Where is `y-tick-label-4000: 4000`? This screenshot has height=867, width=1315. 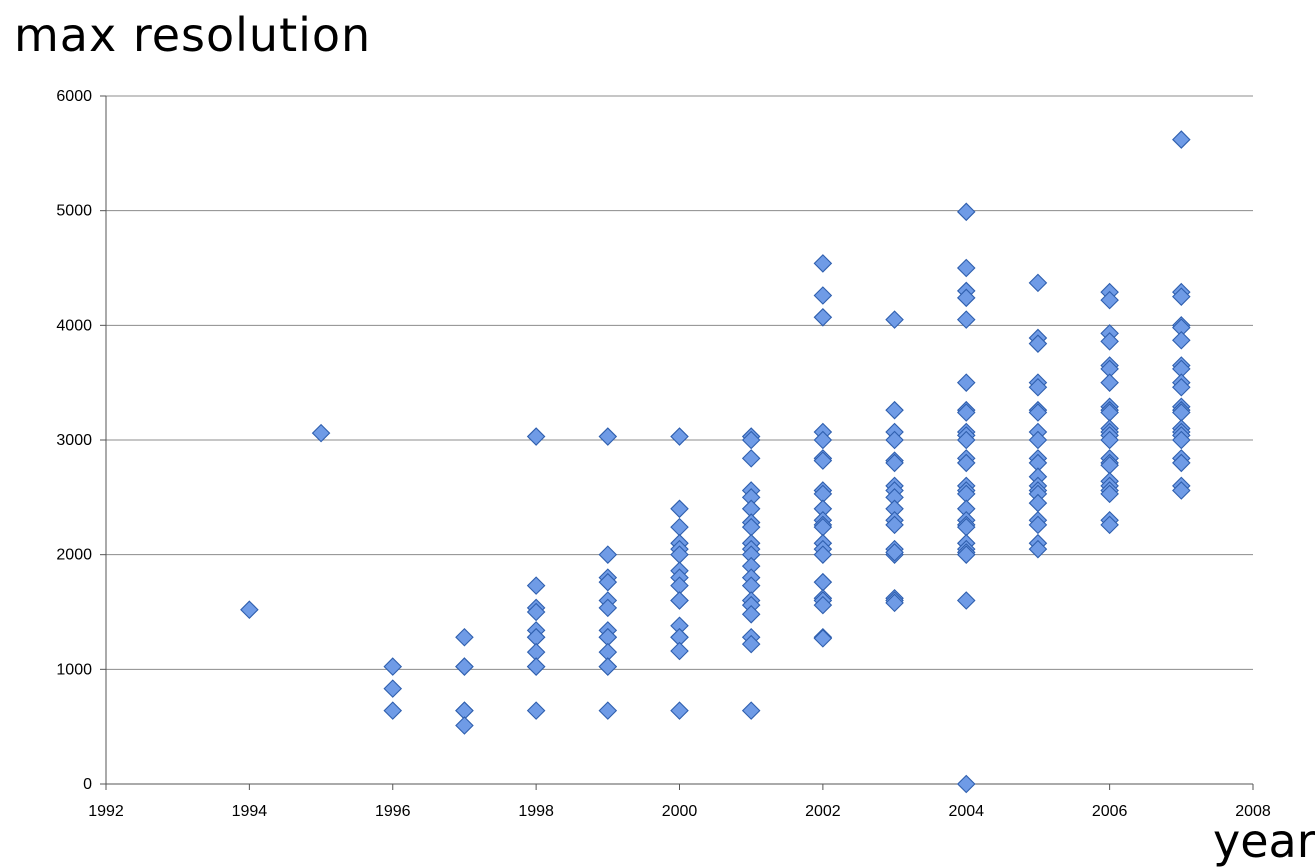 y-tick-label-4000: 4000 is located at coordinates (74, 325).